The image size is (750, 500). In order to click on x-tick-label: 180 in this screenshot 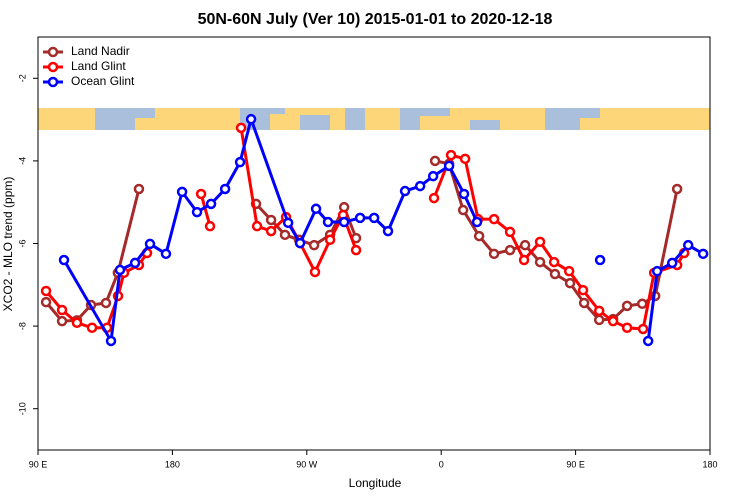, I will do `click(172, 464)`.